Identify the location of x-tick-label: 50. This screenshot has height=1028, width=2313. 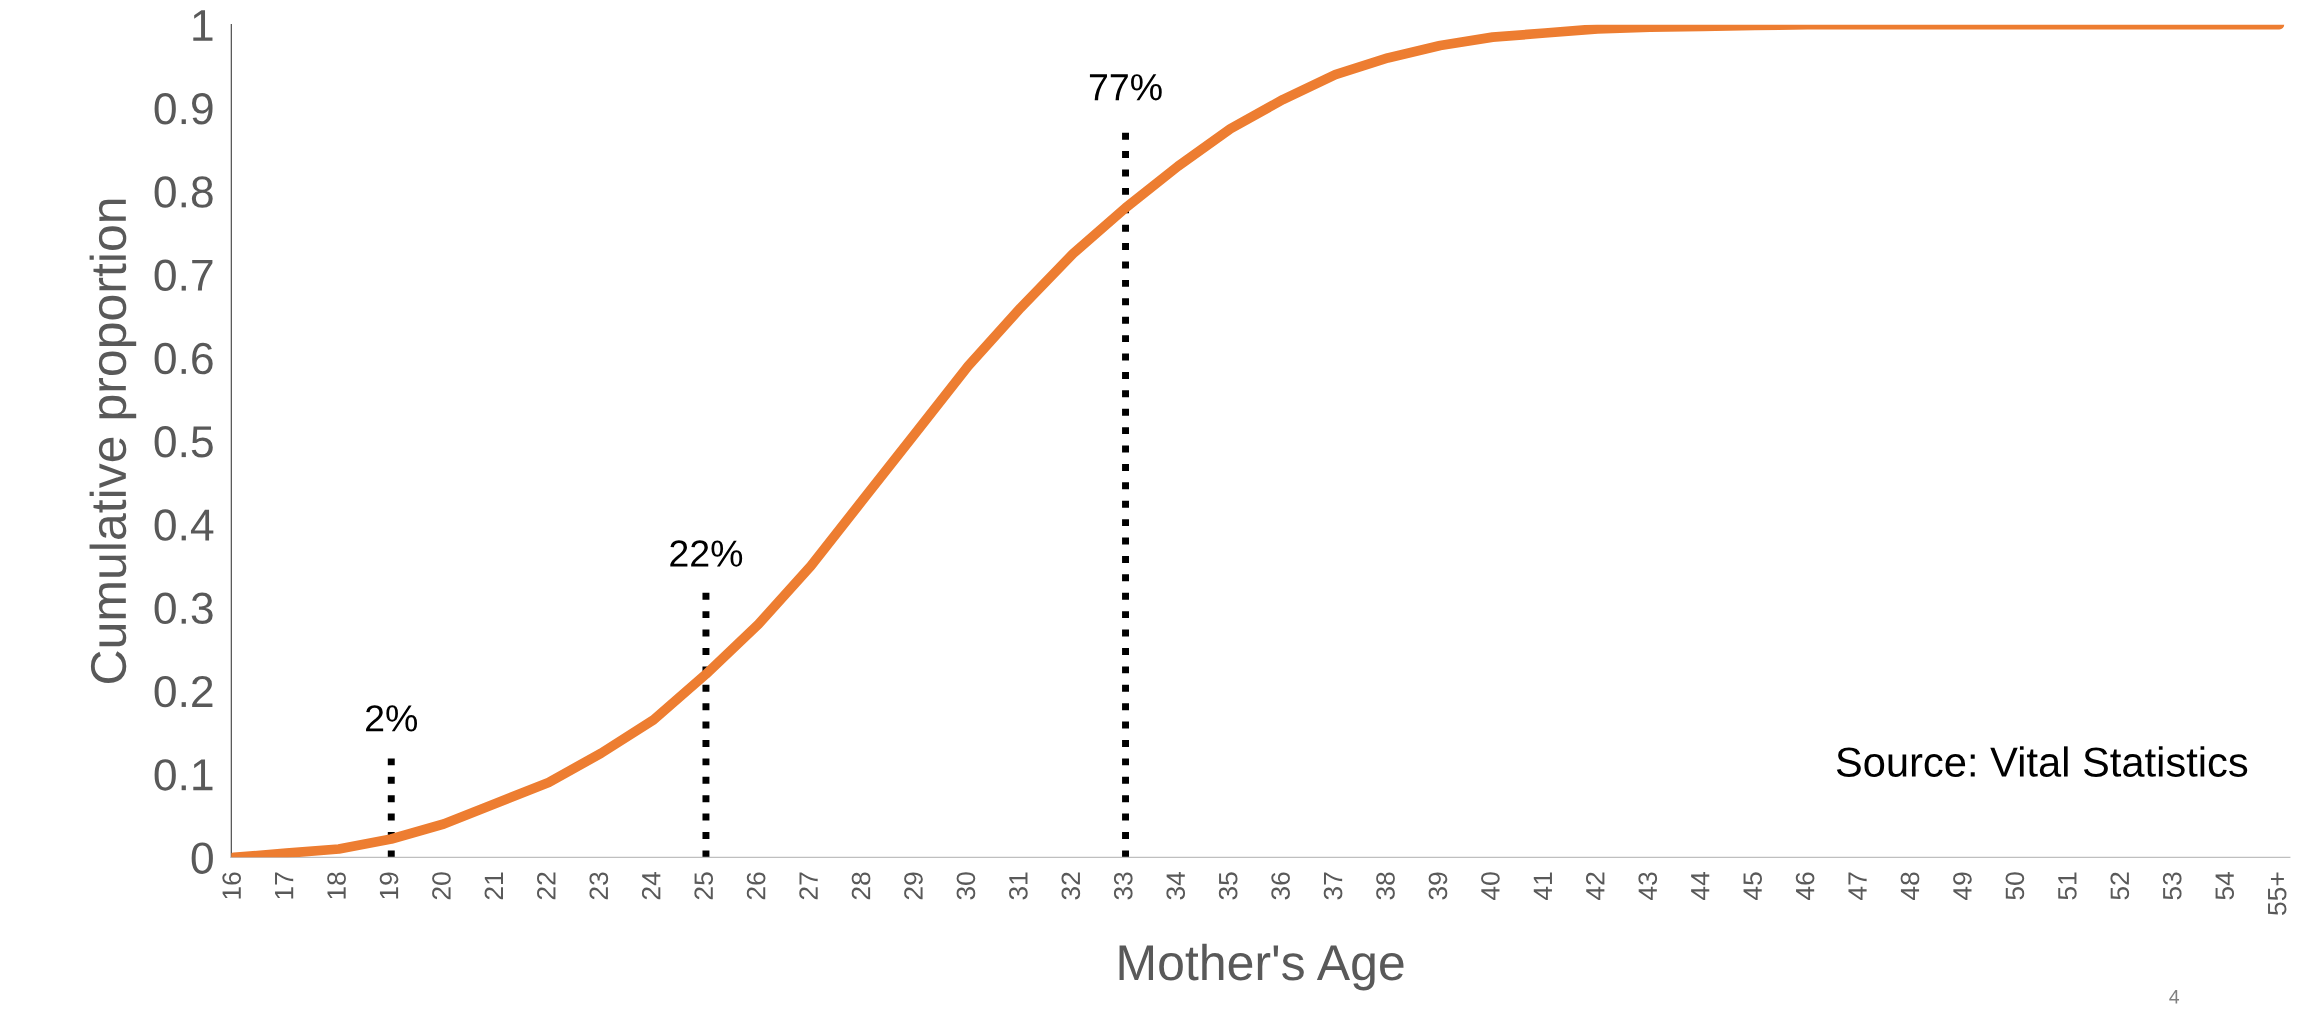
(2015, 886).